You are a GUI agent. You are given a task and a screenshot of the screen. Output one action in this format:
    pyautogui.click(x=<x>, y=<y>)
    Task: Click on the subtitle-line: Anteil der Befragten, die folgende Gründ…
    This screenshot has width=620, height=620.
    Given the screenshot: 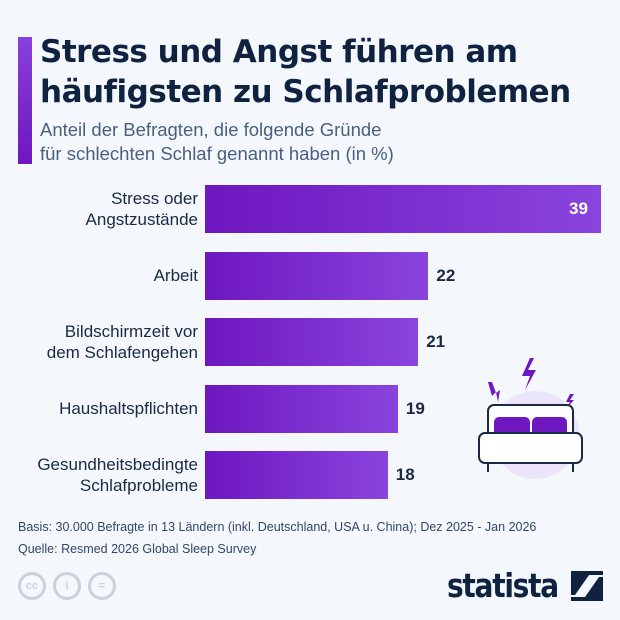 What is the action you would take?
    pyautogui.click(x=211, y=129)
    